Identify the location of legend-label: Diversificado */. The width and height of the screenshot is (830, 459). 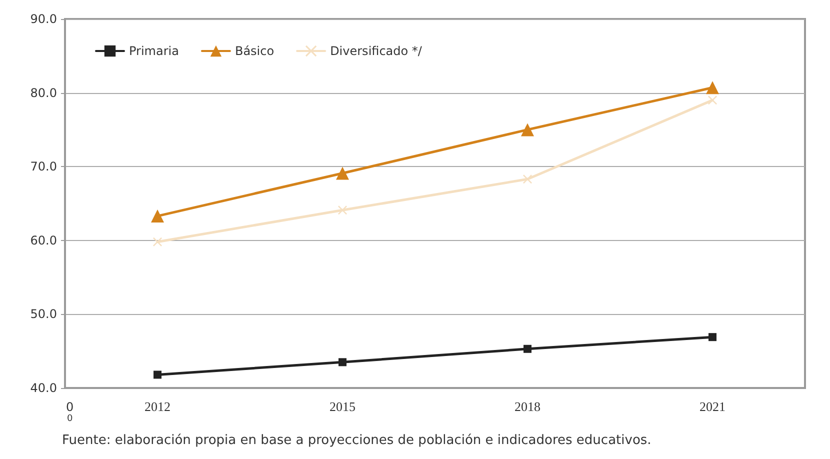
(376, 51).